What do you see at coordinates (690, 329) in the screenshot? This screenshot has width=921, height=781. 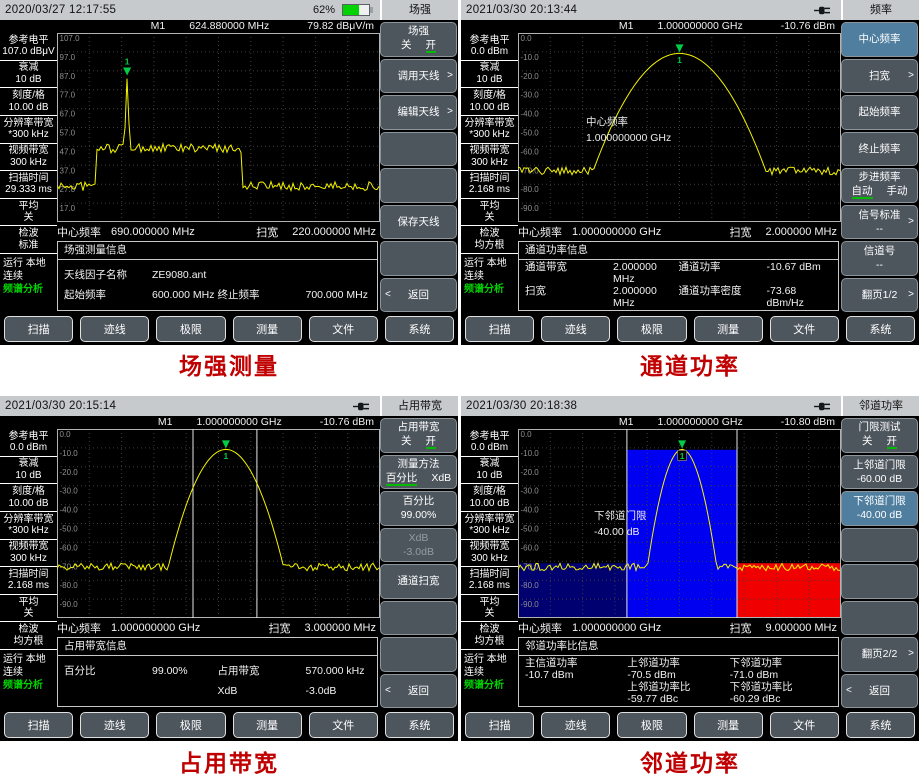 I see `bottom-menu-bar: 扫描 迹线 极限 测量 文件 系统` at bounding box center [690, 329].